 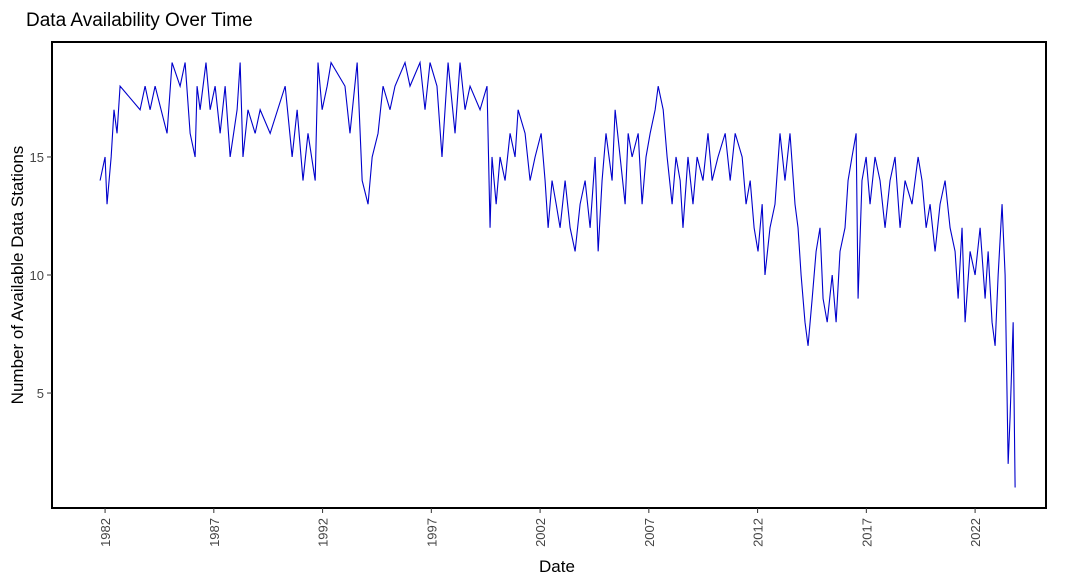 What do you see at coordinates (866, 532) in the screenshot?
I see `x-tick-label: 2017` at bounding box center [866, 532].